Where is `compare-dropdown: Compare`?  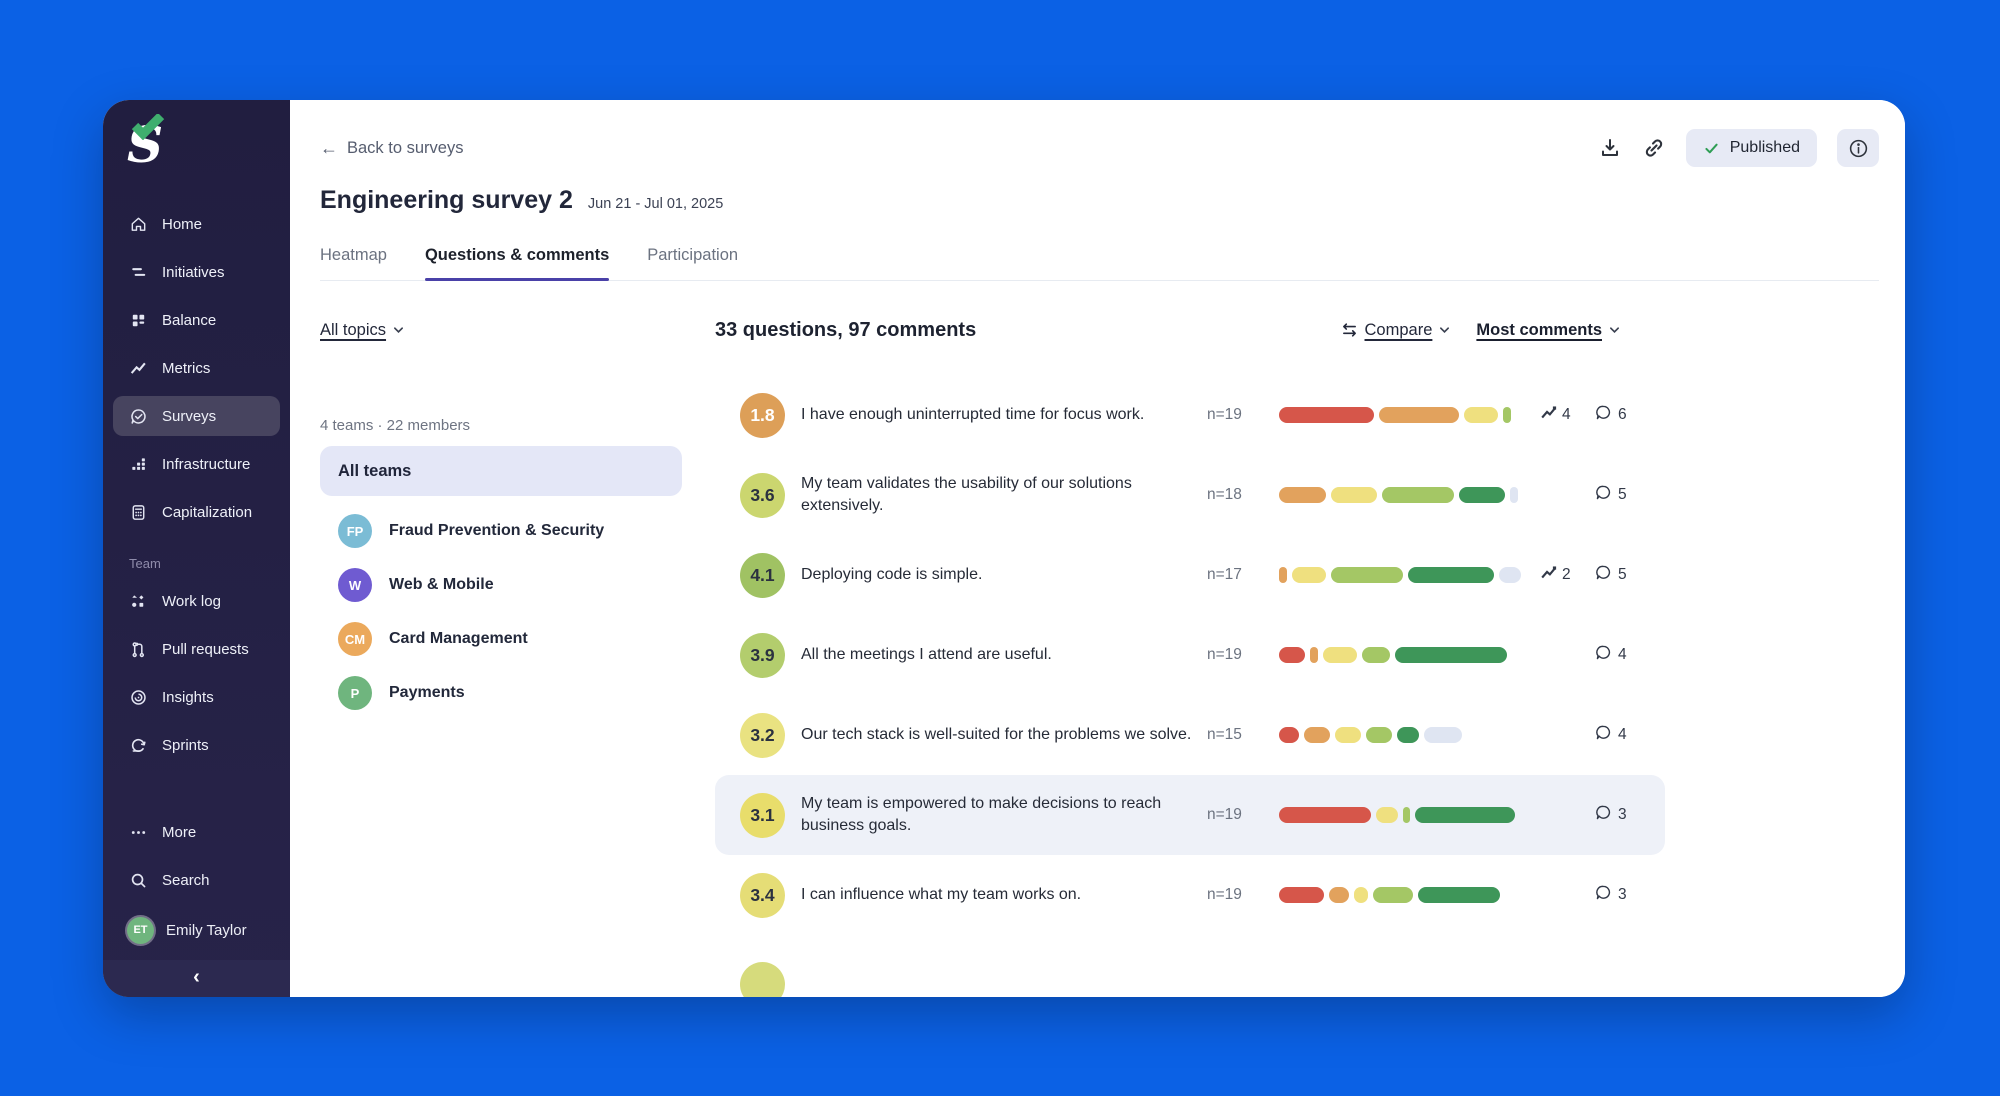 compare-dropdown: Compare is located at coordinates (1396, 330).